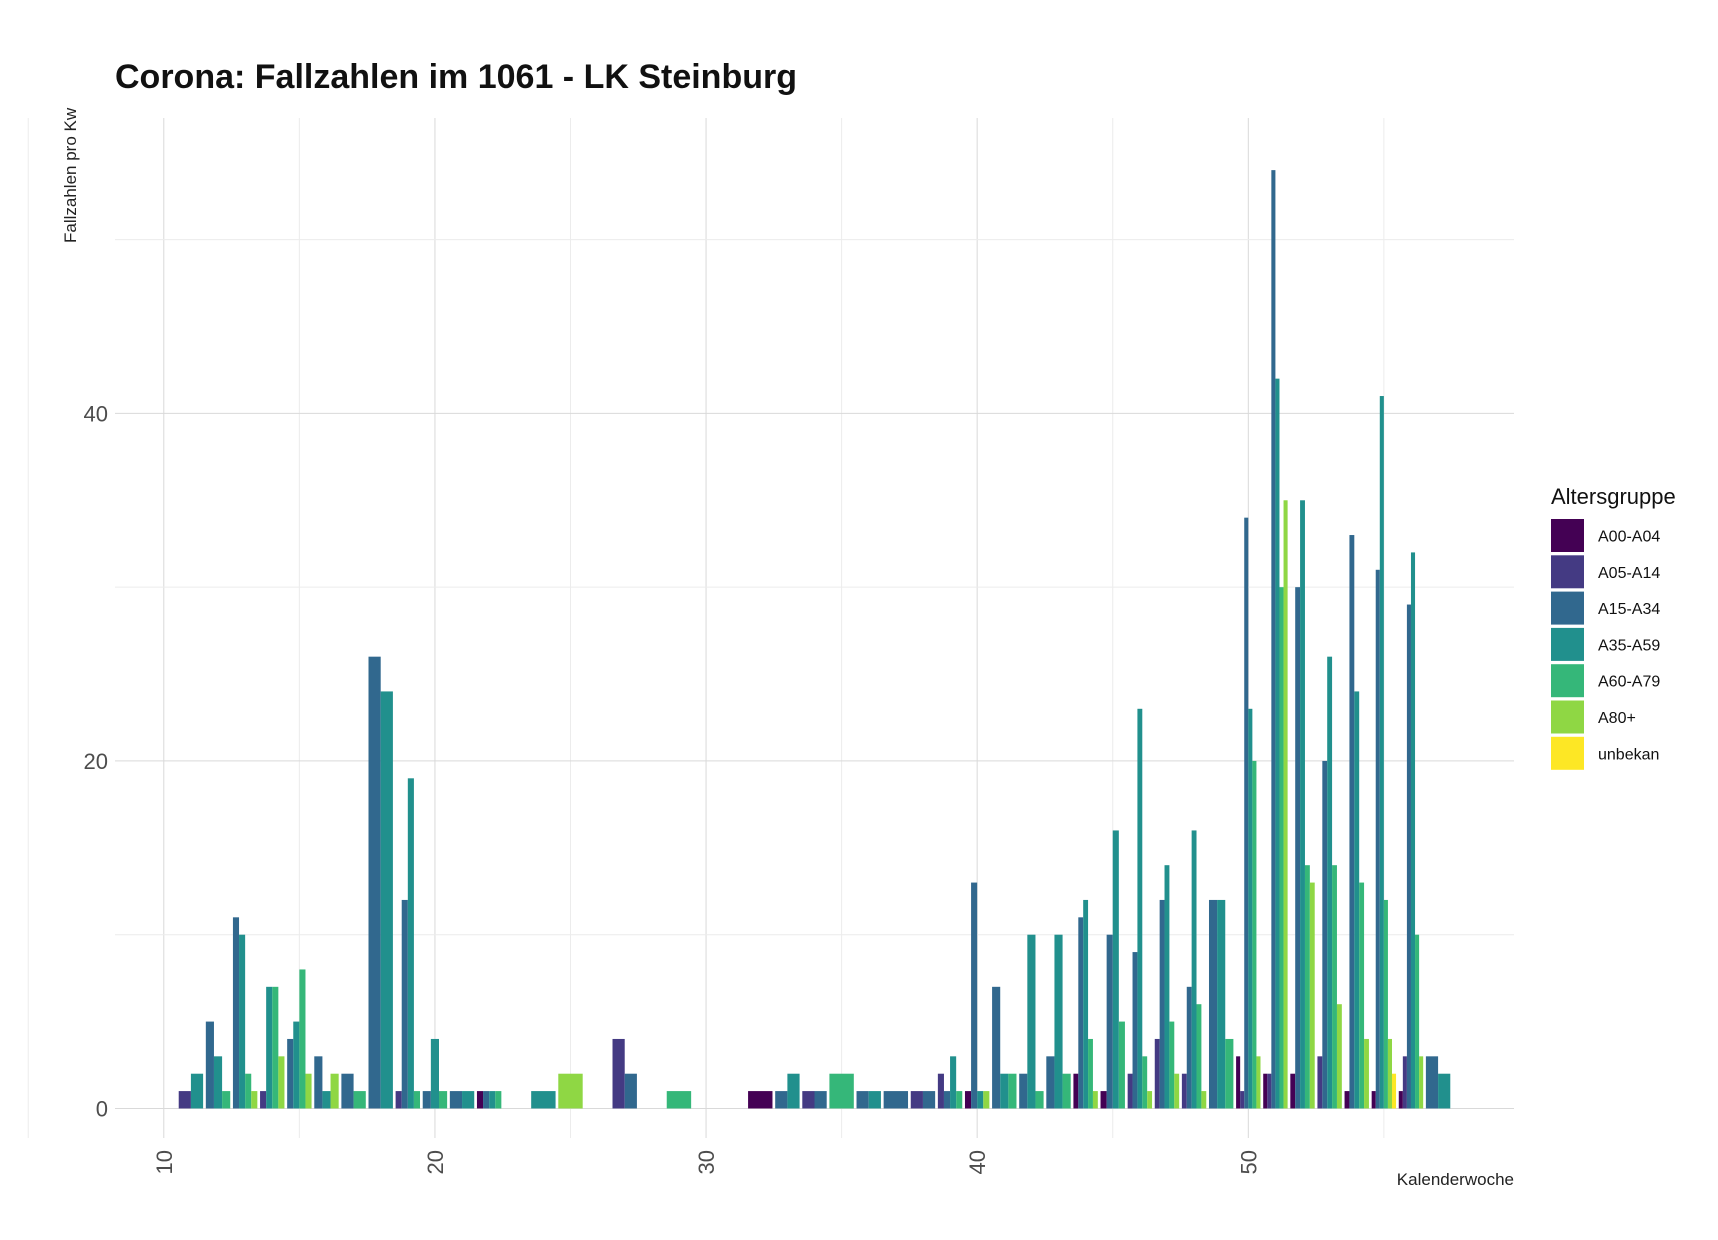  Describe the element at coordinates (410, 943) in the screenshot. I see `bar-kw19-a35-a59` at that location.